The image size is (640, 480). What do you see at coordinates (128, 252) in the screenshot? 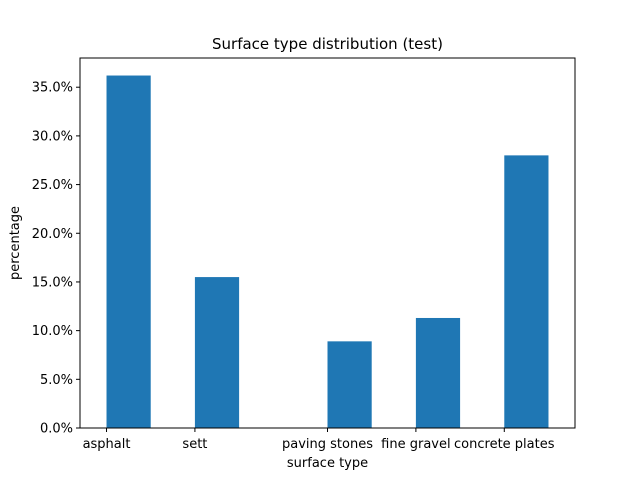
I see `bar-asphalt` at bounding box center [128, 252].